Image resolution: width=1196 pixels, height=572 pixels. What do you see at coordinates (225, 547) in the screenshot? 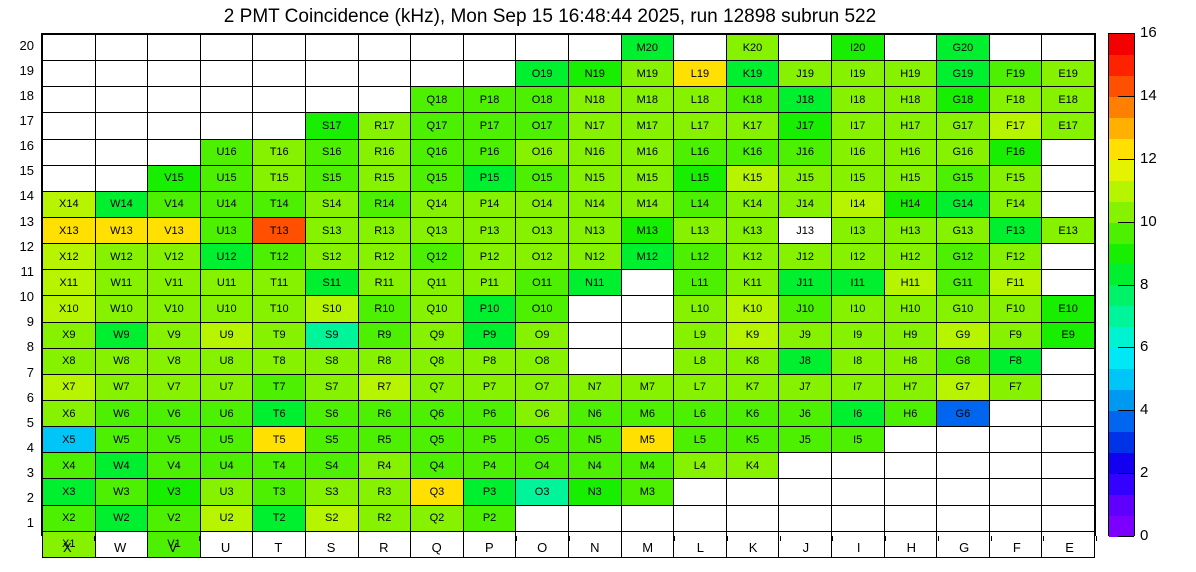
I see `x-tick-label-U: U` at bounding box center [225, 547].